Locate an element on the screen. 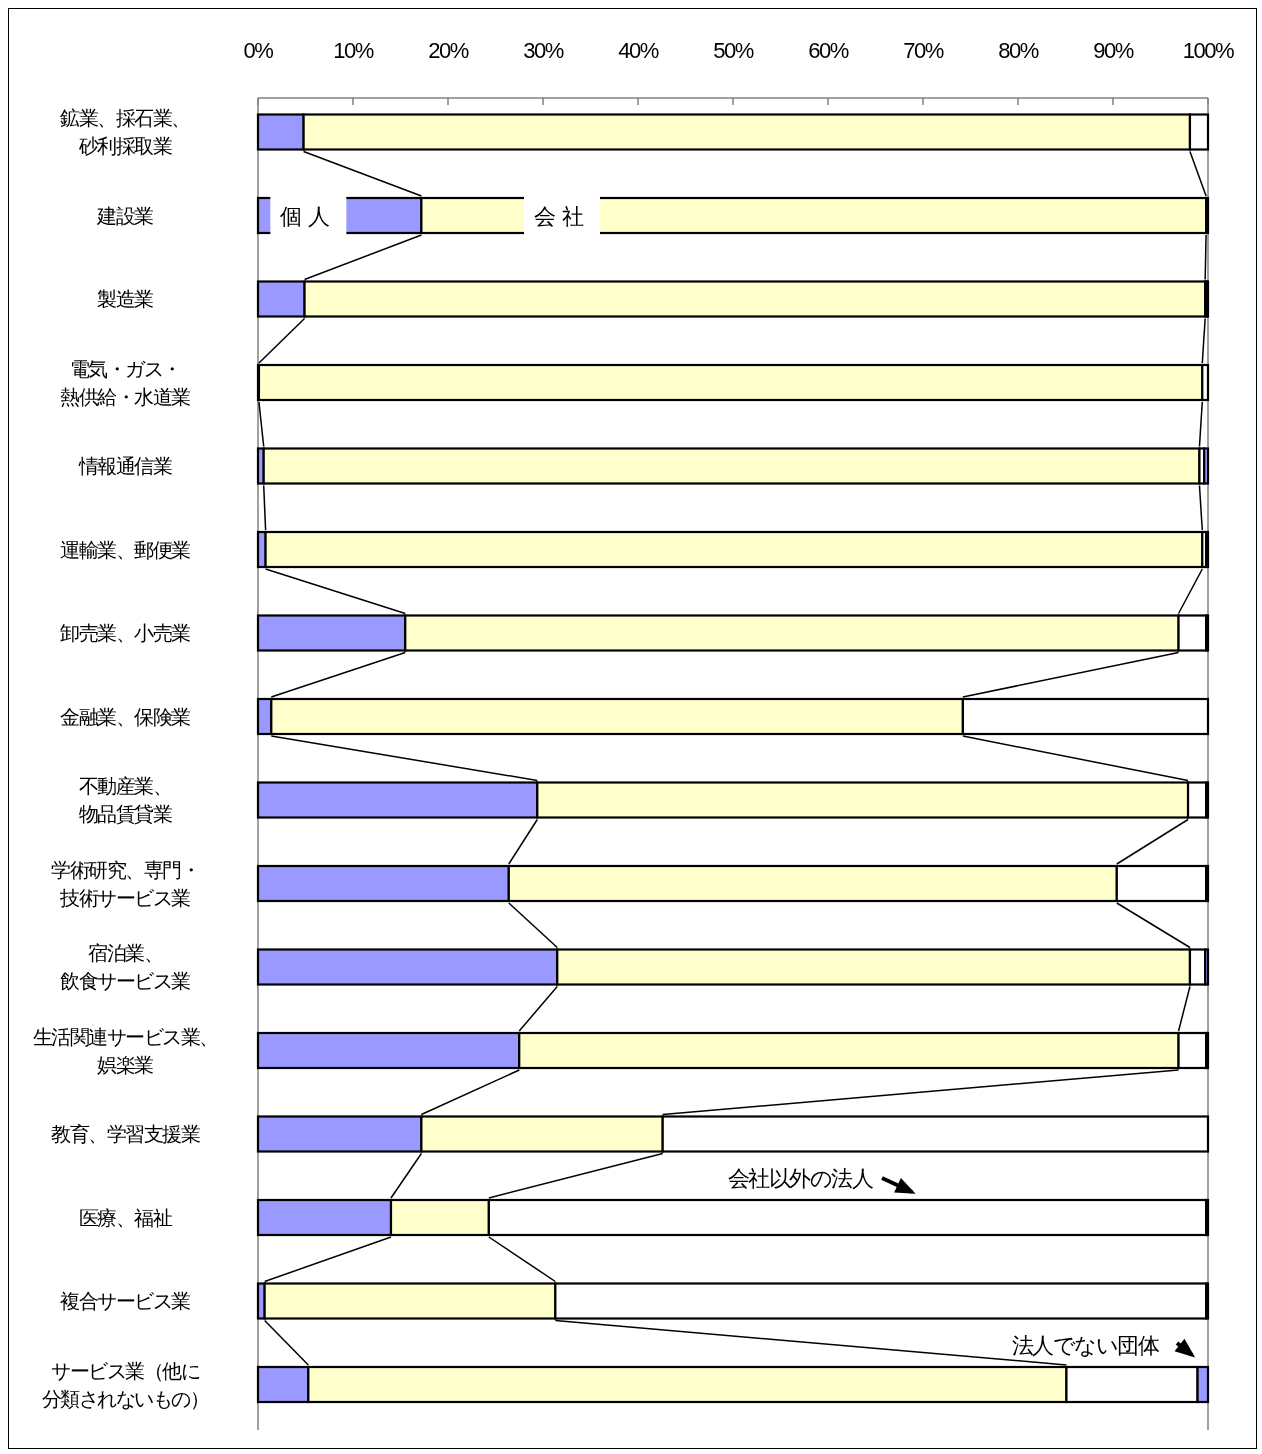 The height and width of the screenshot is (1454, 1262). y-tick-label: 複合サービス業 is located at coordinates (126, 1301).